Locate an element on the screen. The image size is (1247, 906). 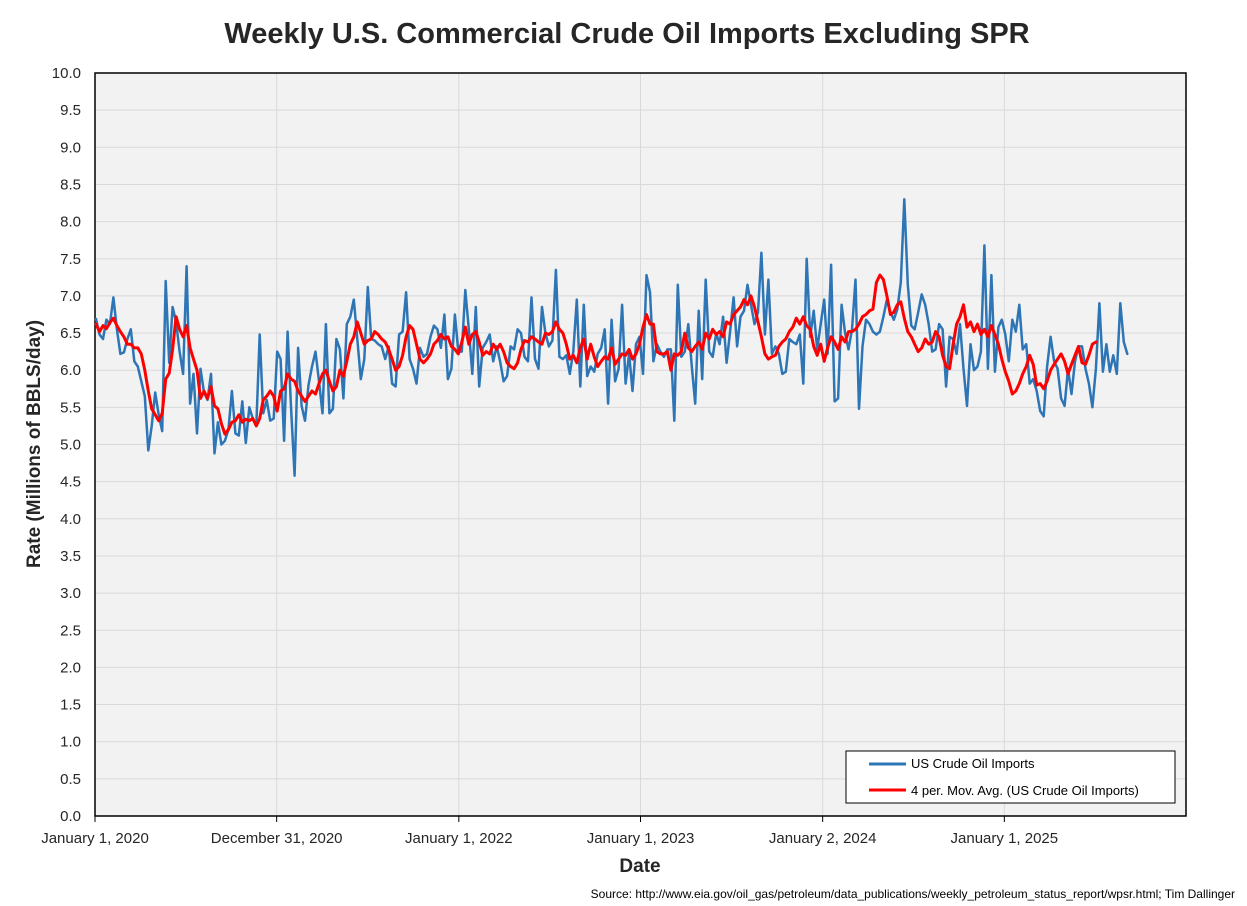
x-tick-label: January 1, 2022 is located at coordinates (459, 838).